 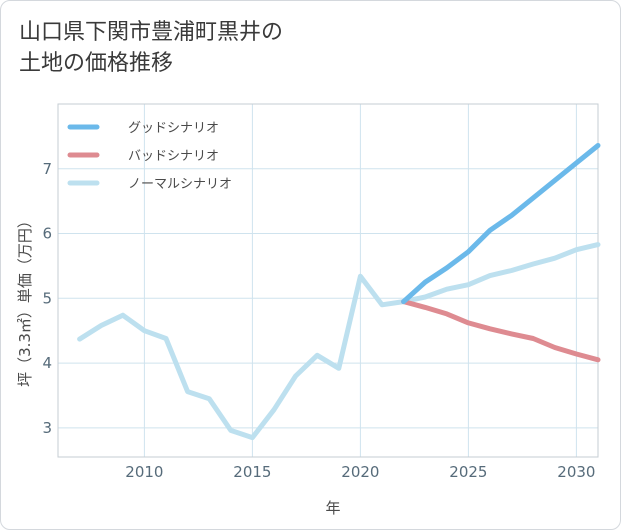 What do you see at coordinates (332, 508) in the screenshot?
I see `x-axis-title: 年` at bounding box center [332, 508].